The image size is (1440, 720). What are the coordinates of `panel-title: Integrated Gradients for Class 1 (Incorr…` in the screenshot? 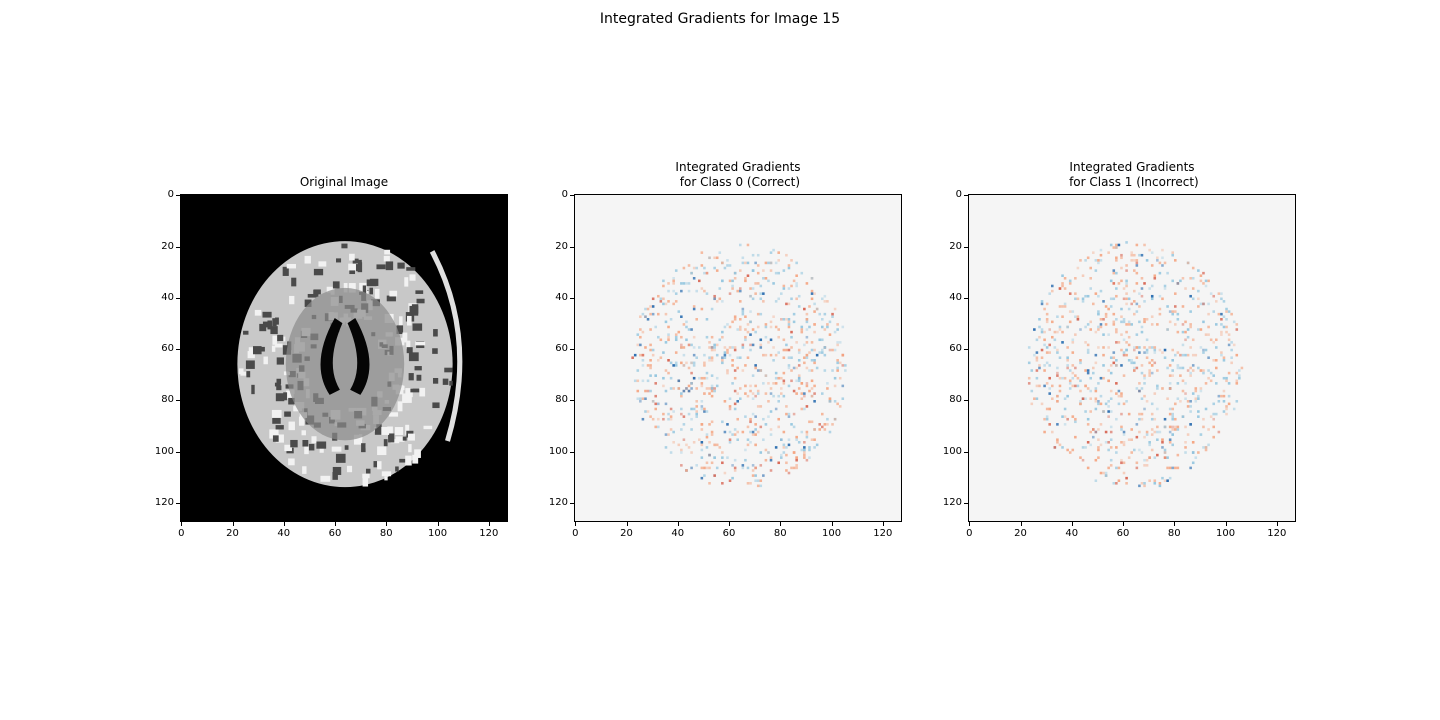 It's located at (1134, 174).